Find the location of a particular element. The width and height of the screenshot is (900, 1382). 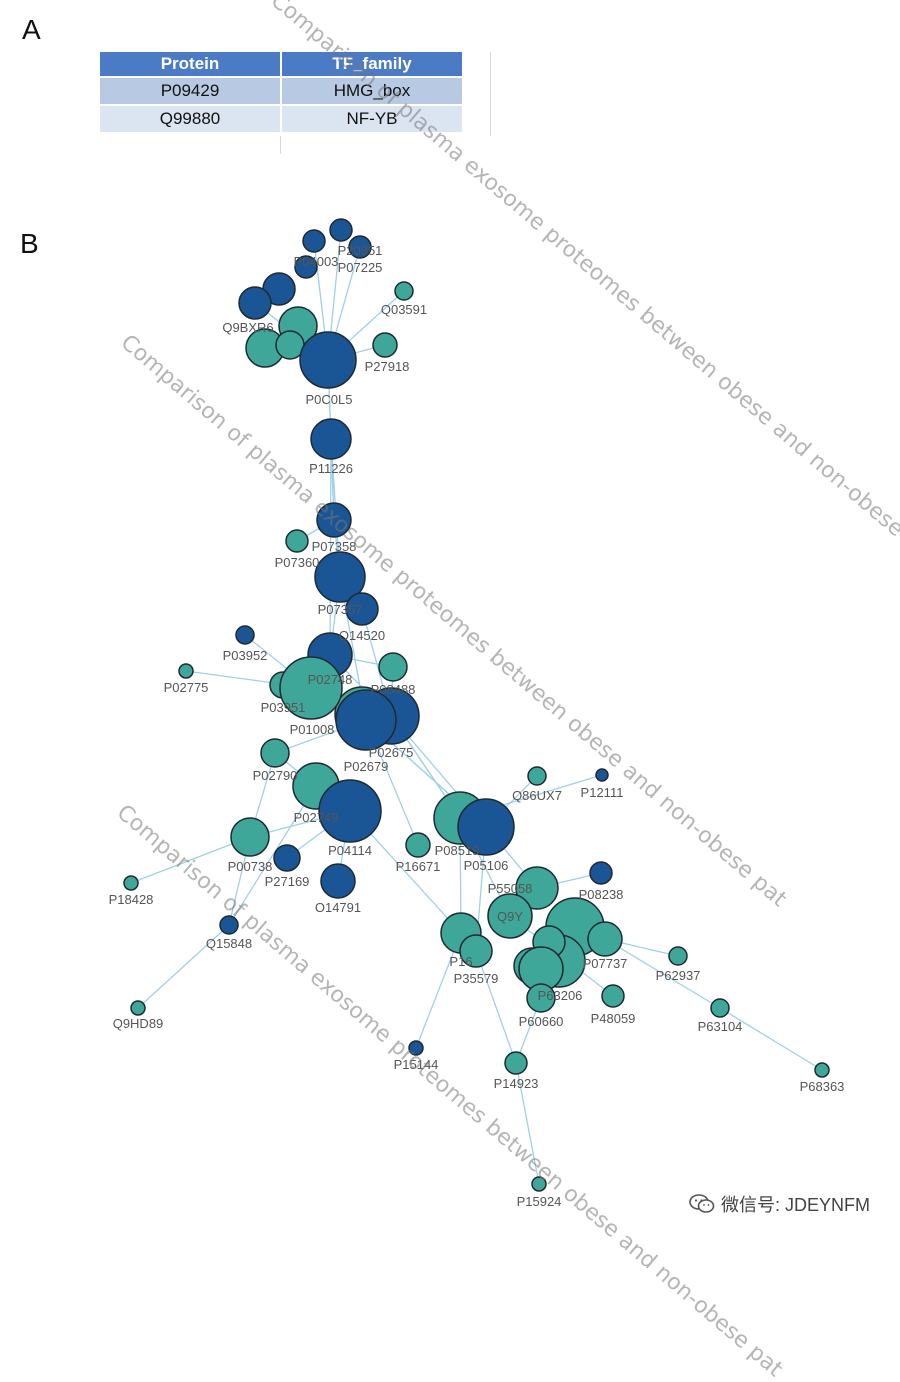

network-node is located at coordinates (306, 267).